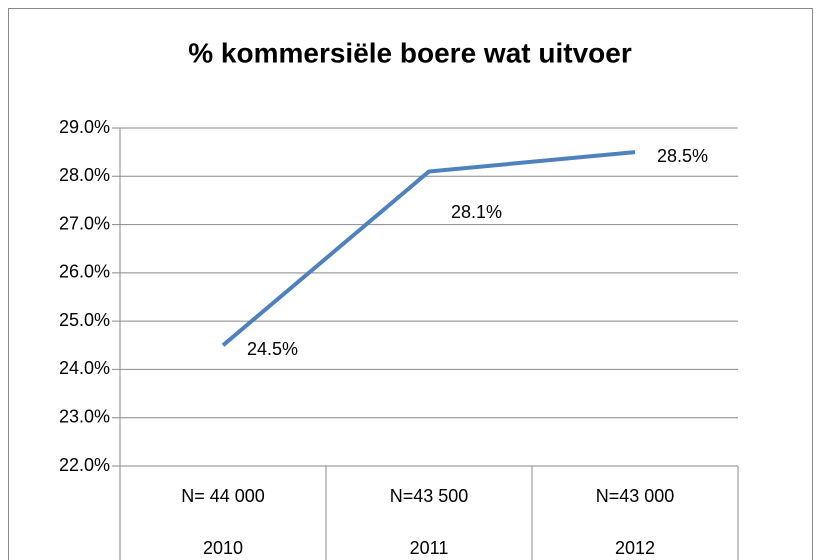 This screenshot has height=560, width=821. Describe the element at coordinates (84, 223) in the screenshot. I see `y-tick-label: 27.0%` at that location.